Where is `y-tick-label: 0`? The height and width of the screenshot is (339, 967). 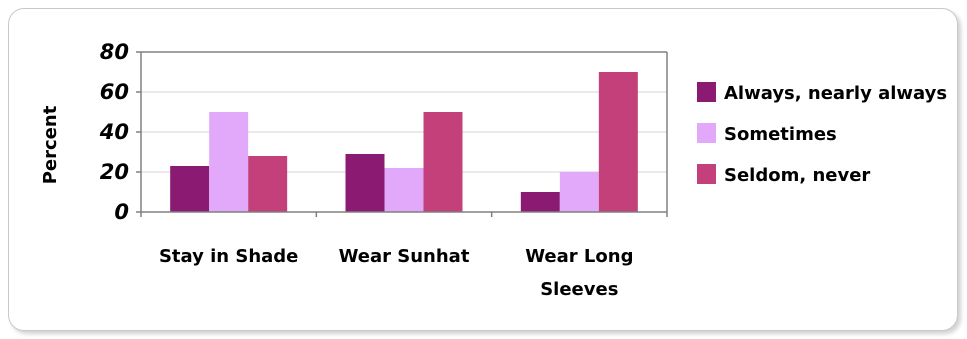 y-tick-label: 0 is located at coordinates (121, 212).